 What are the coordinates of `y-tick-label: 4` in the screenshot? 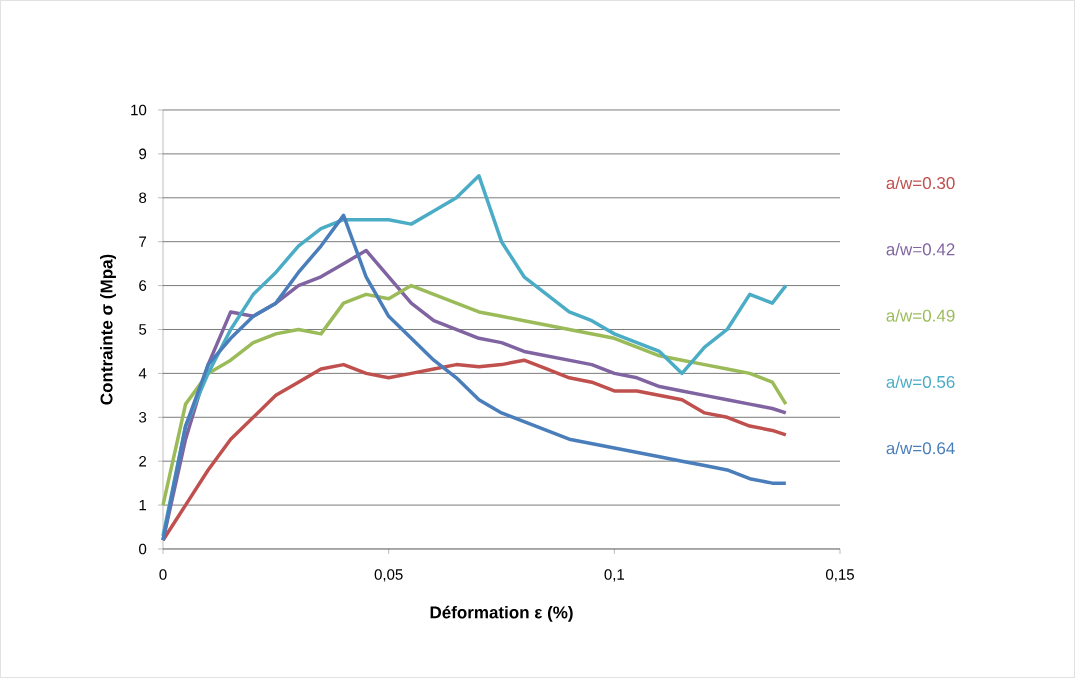 It's located at (142, 373).